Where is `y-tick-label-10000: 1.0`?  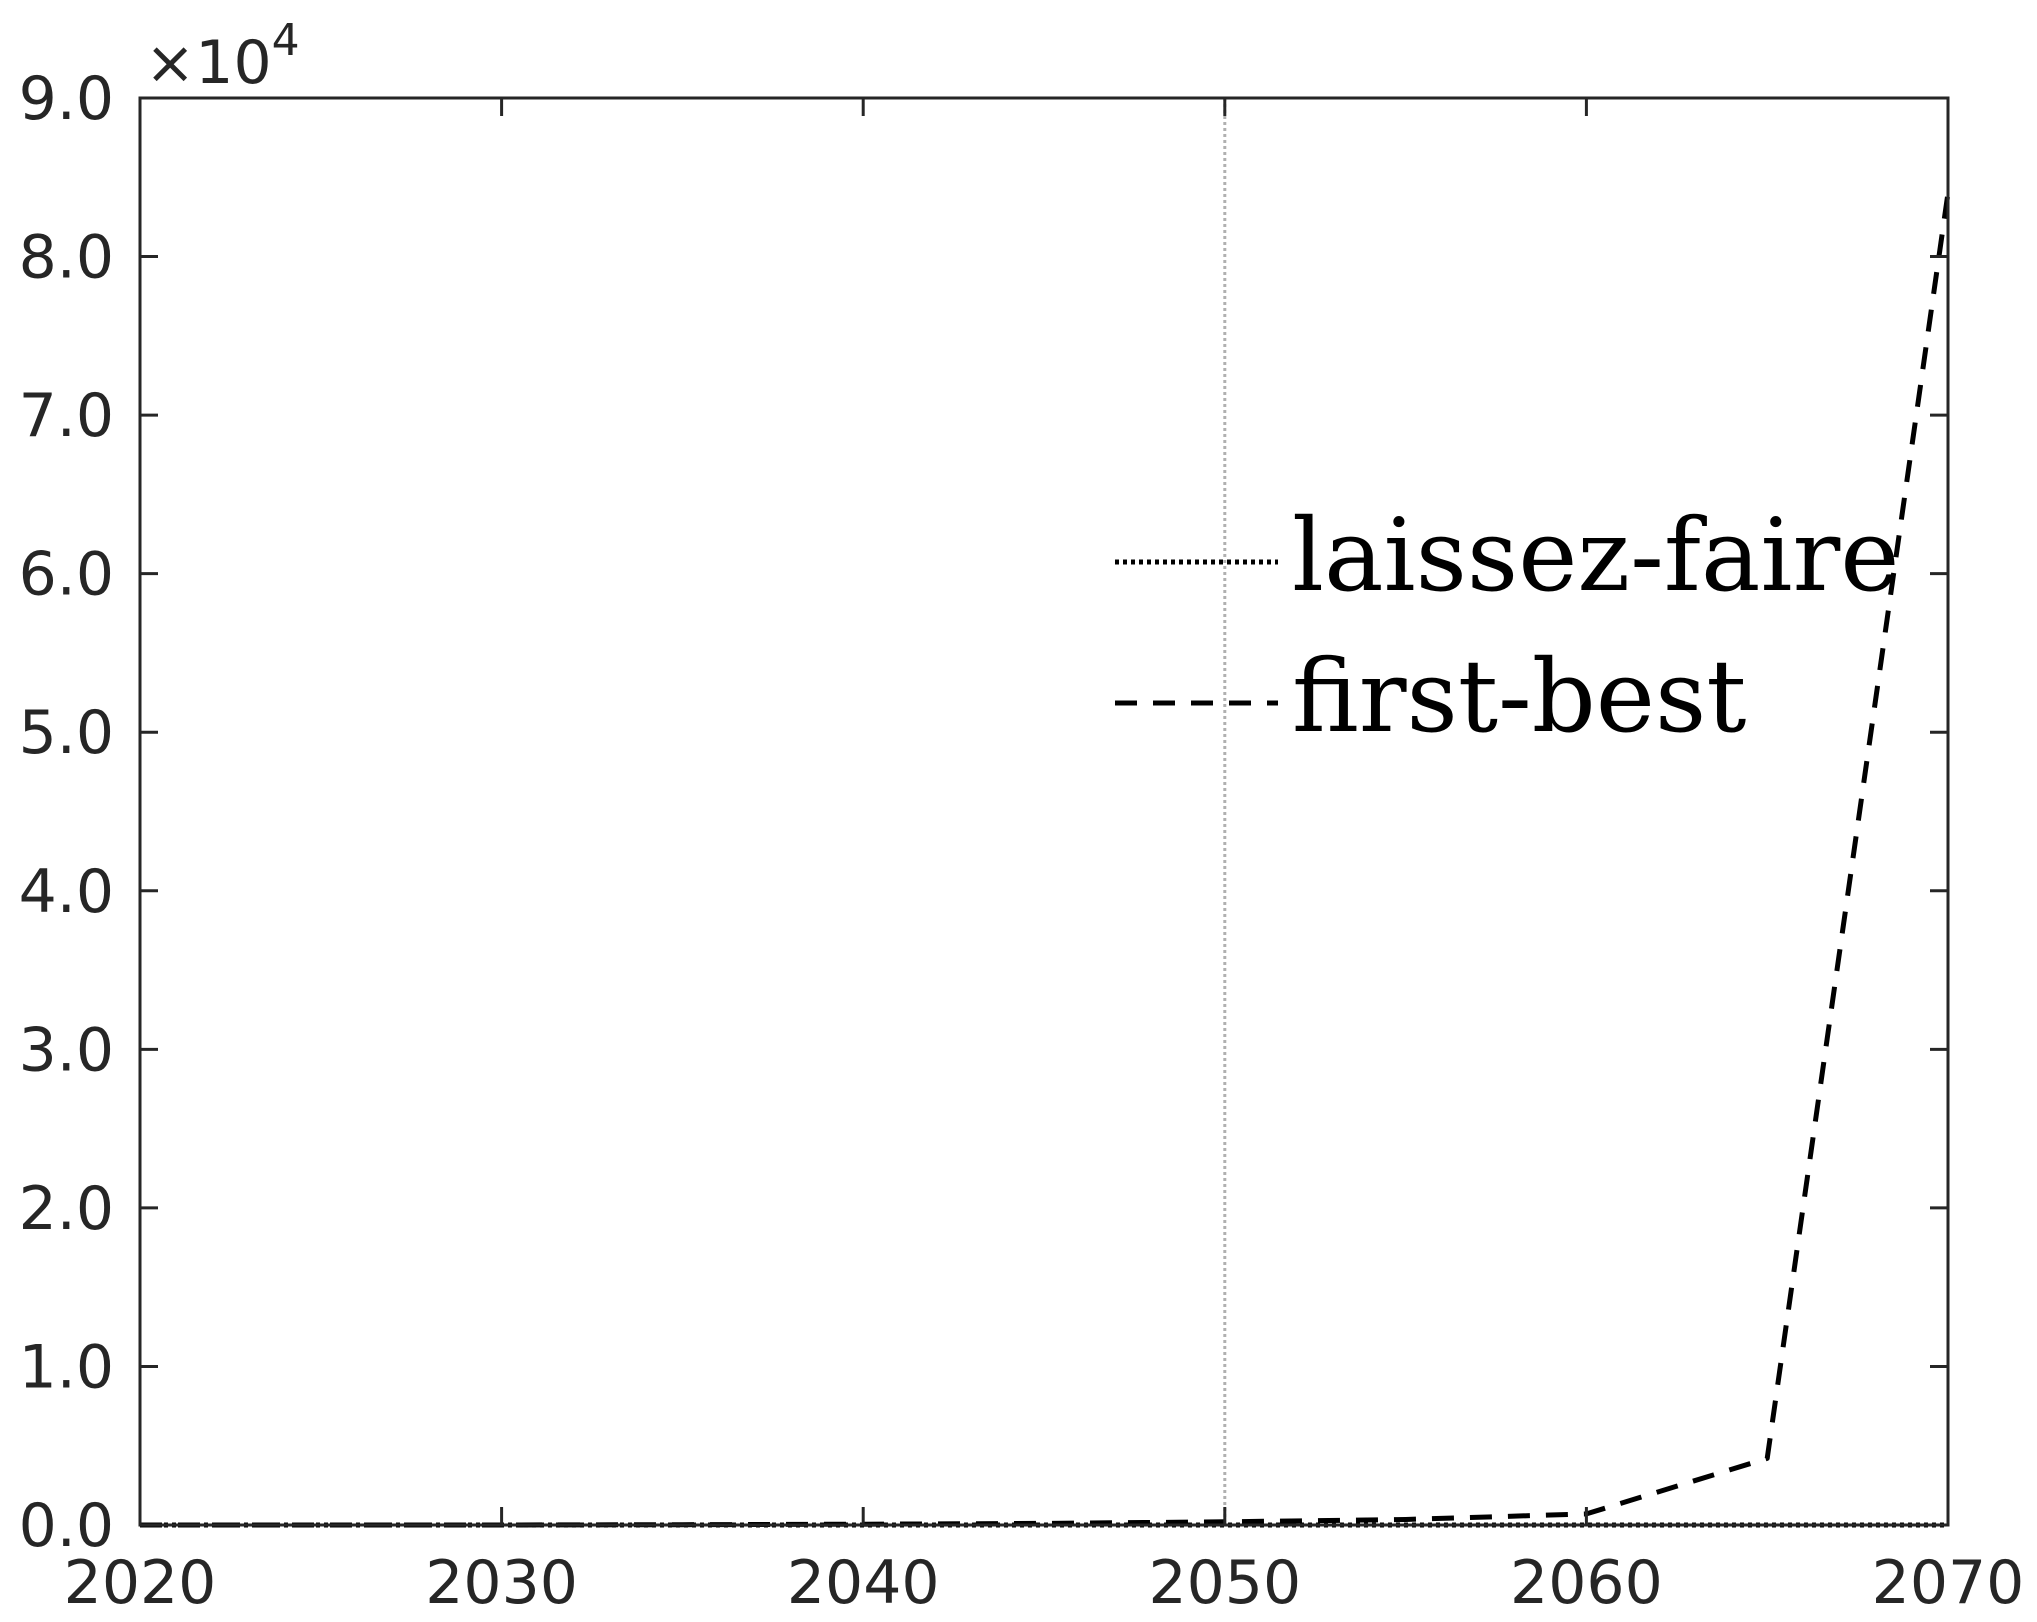
y-tick-label-10000: 1.0 is located at coordinates (66, 1367).